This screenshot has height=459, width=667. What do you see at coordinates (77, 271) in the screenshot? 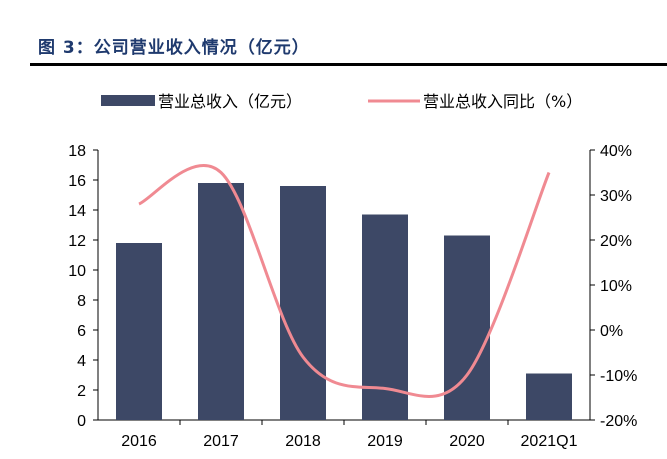
I see `y-left-tick-label: 10` at bounding box center [77, 271].